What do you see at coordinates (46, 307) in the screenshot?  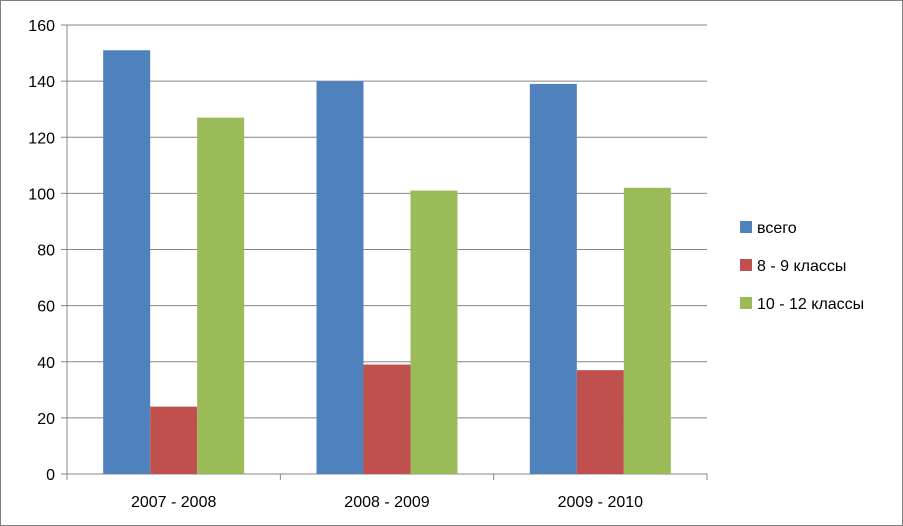 I see `y-tick-label: 60` at bounding box center [46, 307].